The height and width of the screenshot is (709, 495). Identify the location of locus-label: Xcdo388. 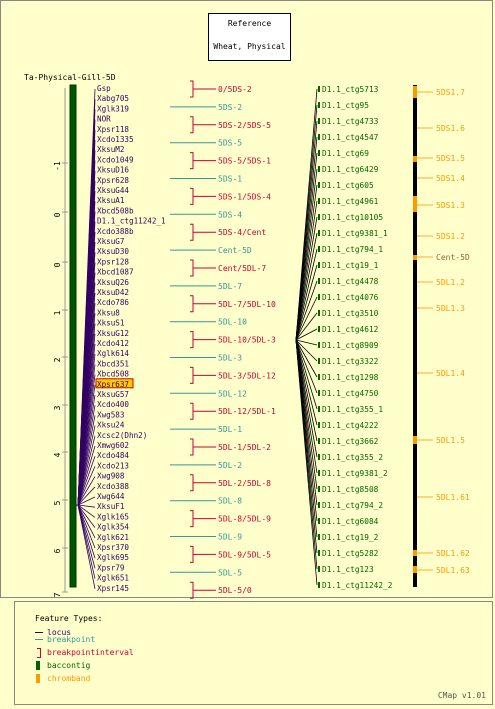
(113, 486).